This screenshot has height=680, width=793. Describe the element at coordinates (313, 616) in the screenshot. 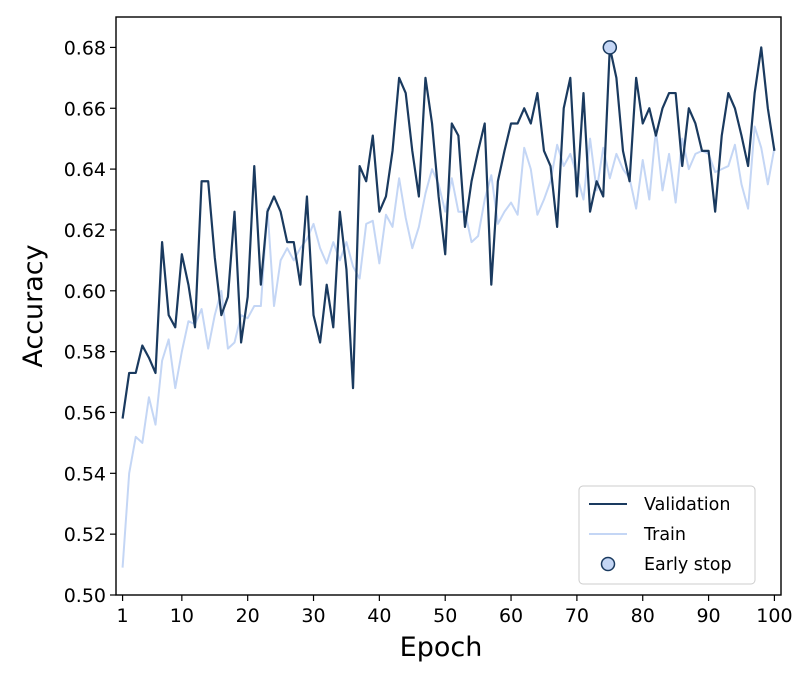

I see `x-tick-label: 30` at that location.